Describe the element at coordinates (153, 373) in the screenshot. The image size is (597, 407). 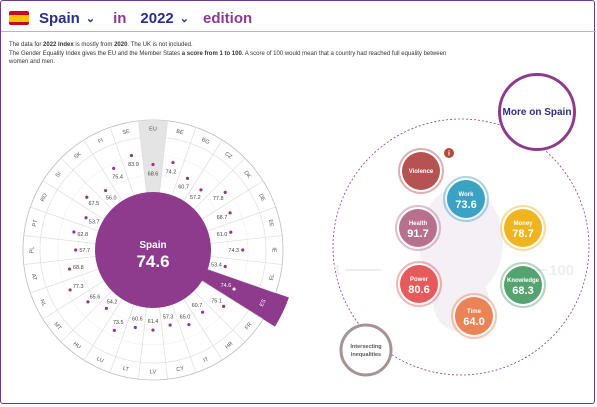
I see `country-code-lv: LV` at that location.